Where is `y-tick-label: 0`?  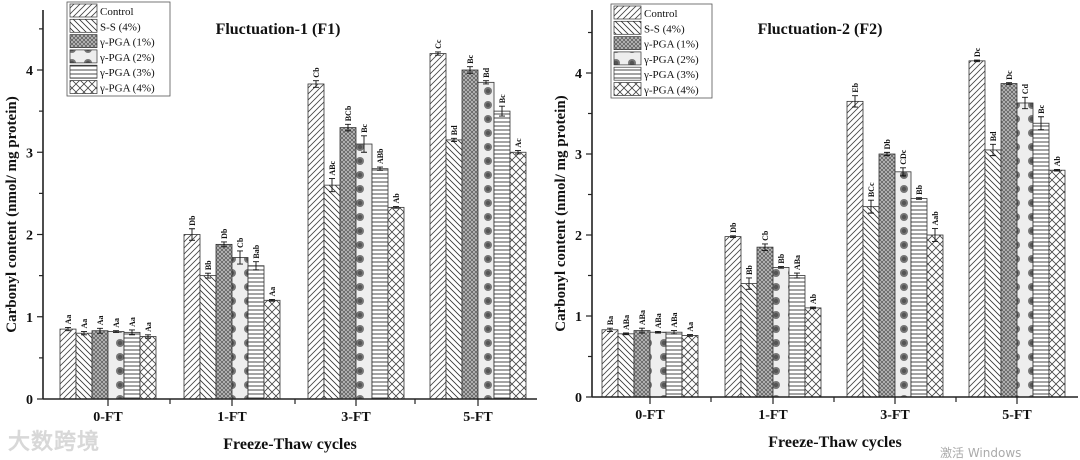
y-tick-label: 0 is located at coordinates (578, 398).